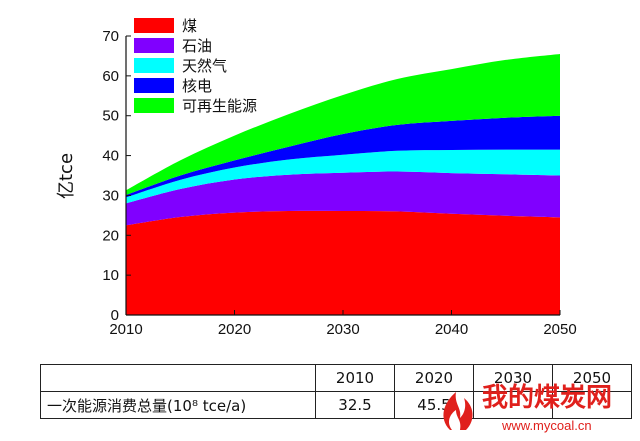 This screenshot has height=441, width=640. I want to click on watermark: 我的煤炭网 www.mycoal.cn, so click(527, 407).